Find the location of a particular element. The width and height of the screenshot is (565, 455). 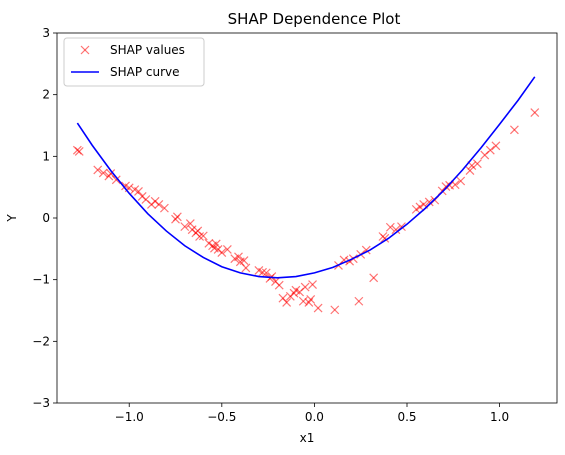

legend-label-shap-values: SHAP values is located at coordinates (147, 50).